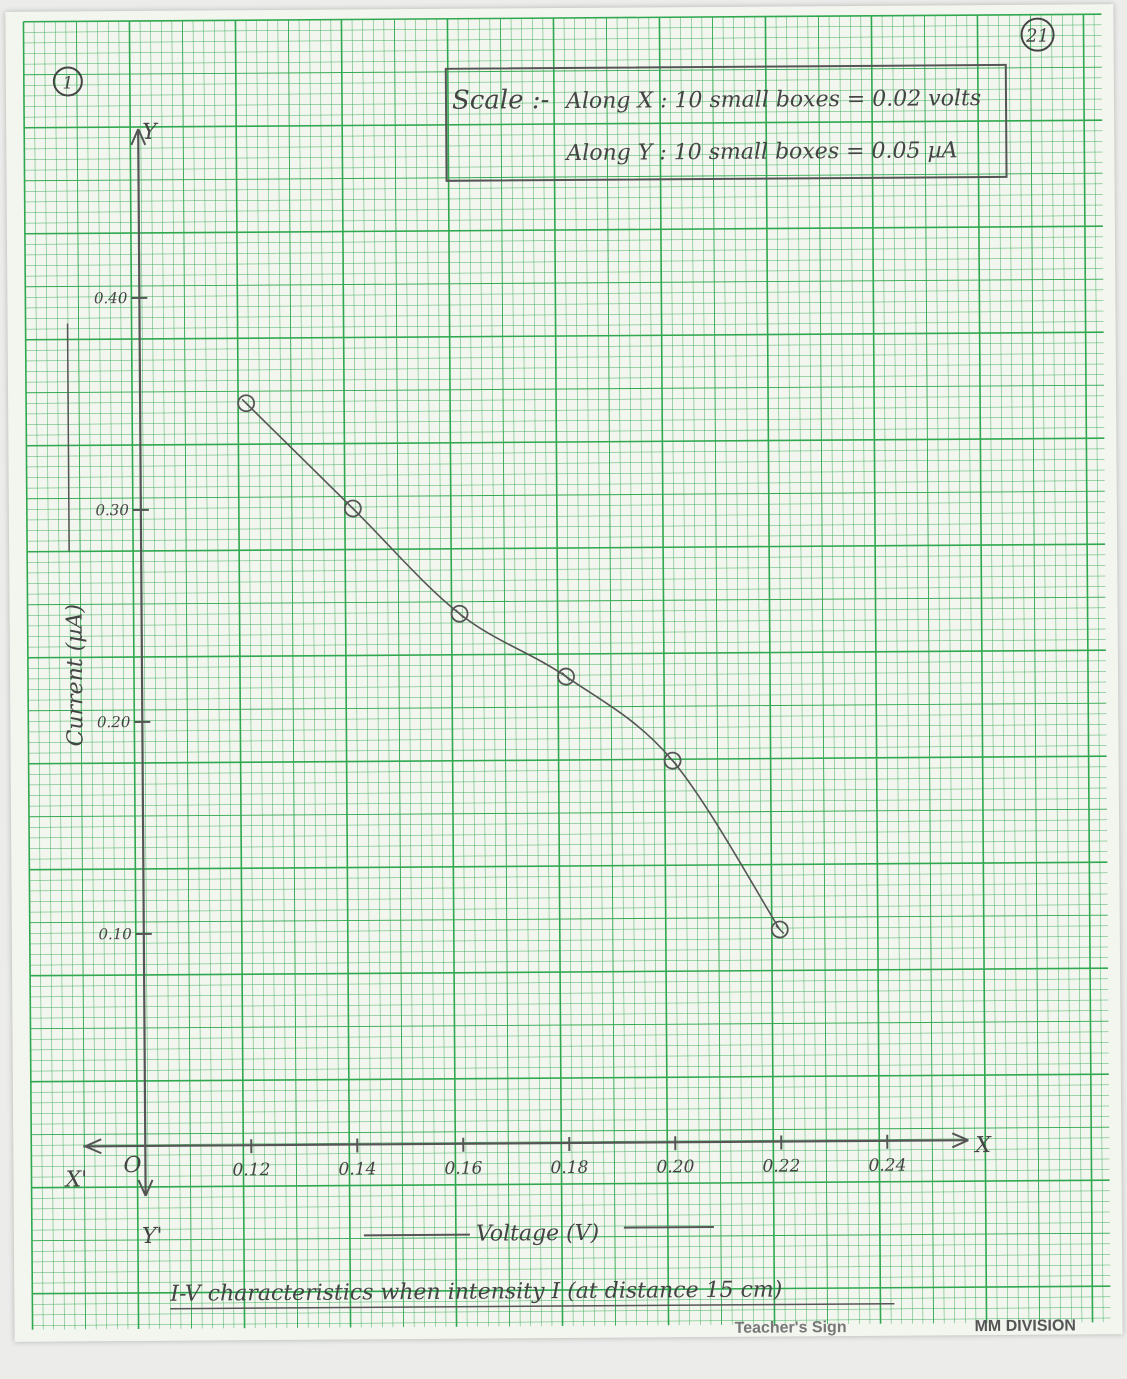  I want to click on page-number-circle, so click(1037, 34).